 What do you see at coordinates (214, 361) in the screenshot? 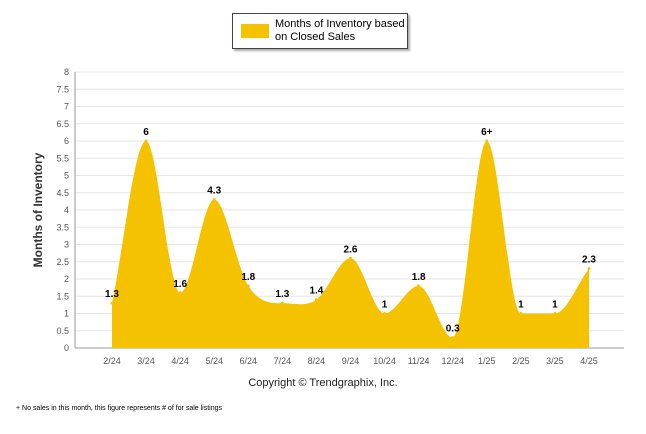
I see `x-tick-label: 5/24` at bounding box center [214, 361].